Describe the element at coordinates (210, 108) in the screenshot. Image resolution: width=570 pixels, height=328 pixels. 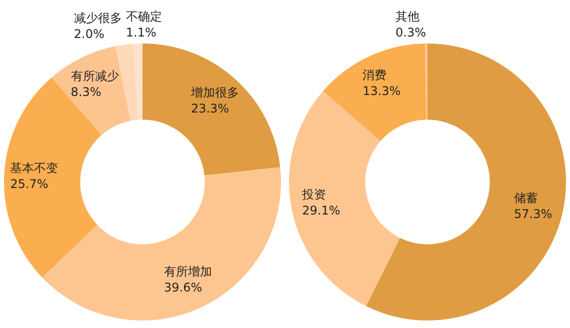
I see `data-label: 23.3%` at that location.